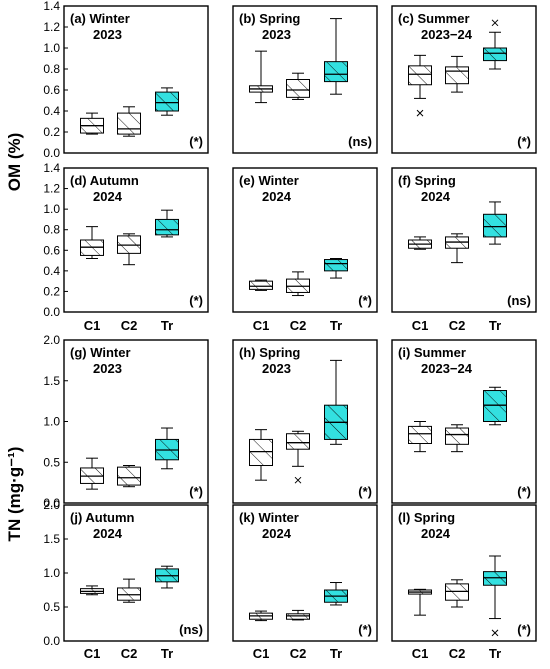  Describe the element at coordinates (427, 180) in the screenshot. I see `panel-title: (f) Spring` at that location.